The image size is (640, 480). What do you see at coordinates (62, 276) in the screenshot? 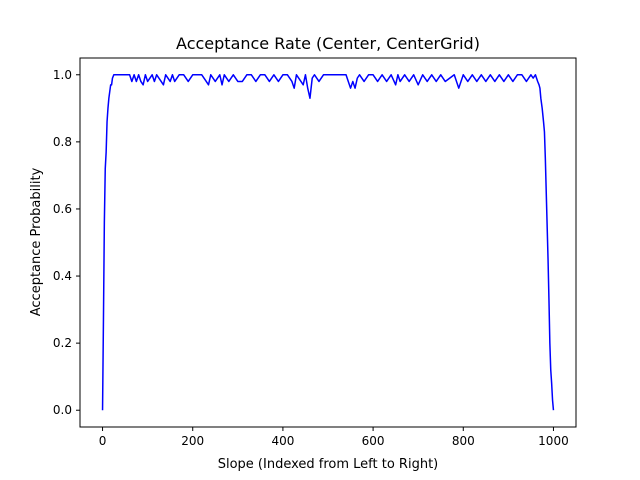
I see `y-tick-label: 0.4` at bounding box center [62, 276].